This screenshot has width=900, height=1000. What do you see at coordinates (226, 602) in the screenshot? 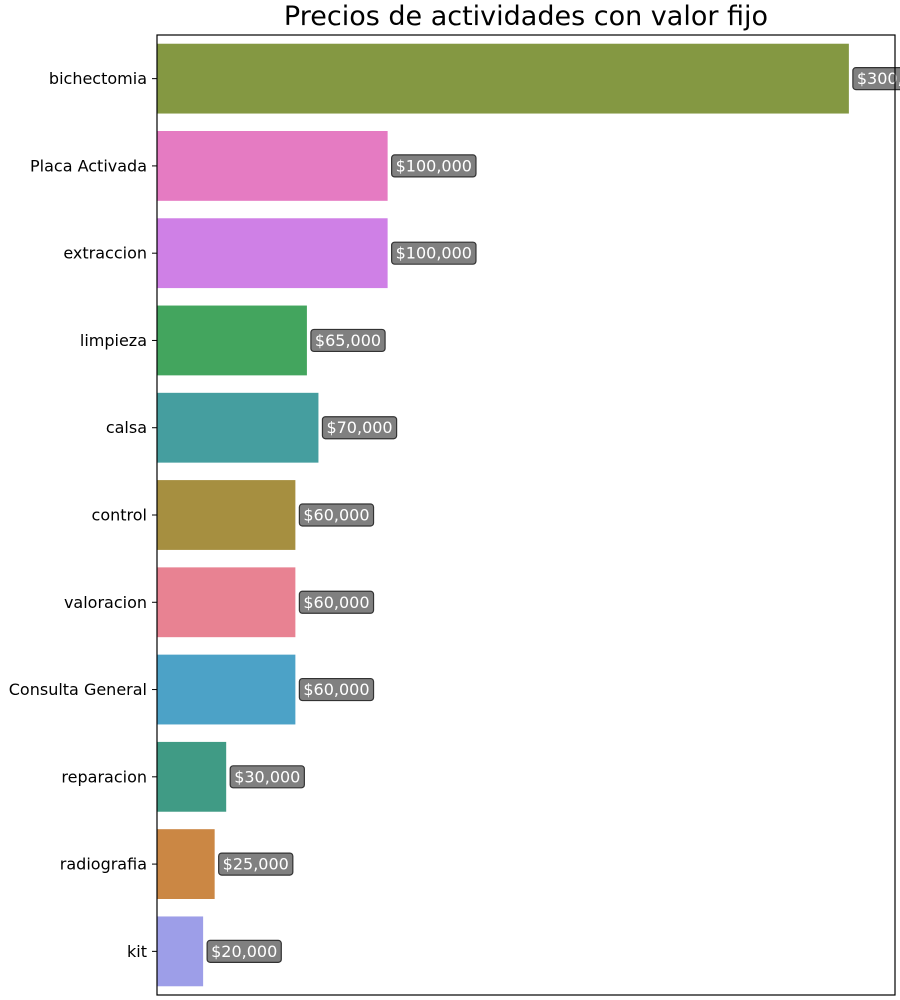
I see `bar-valoracion` at bounding box center [226, 602].